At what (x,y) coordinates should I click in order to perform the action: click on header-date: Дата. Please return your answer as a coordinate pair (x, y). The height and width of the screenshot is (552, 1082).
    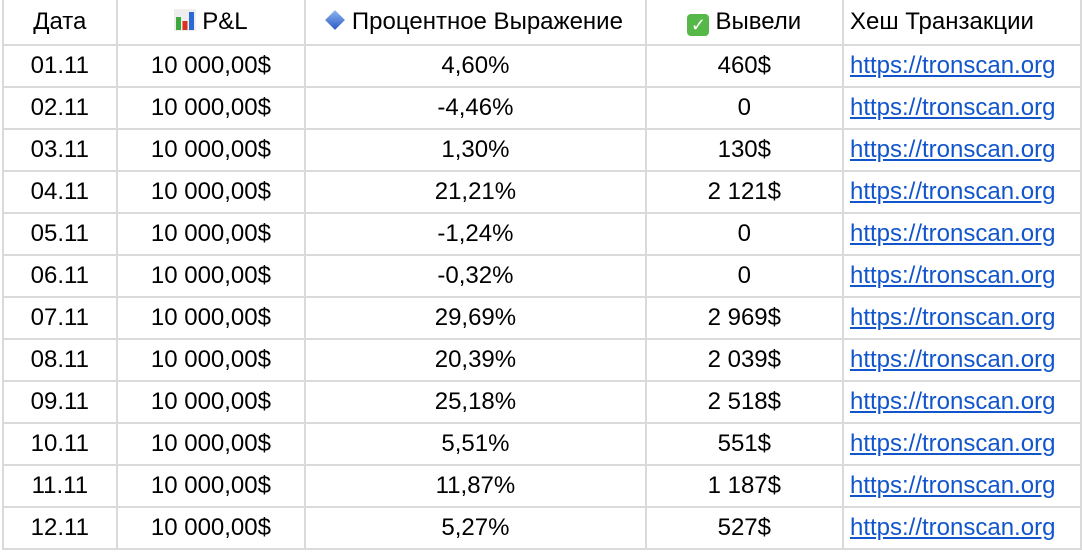
    Looking at the image, I should click on (60, 23).